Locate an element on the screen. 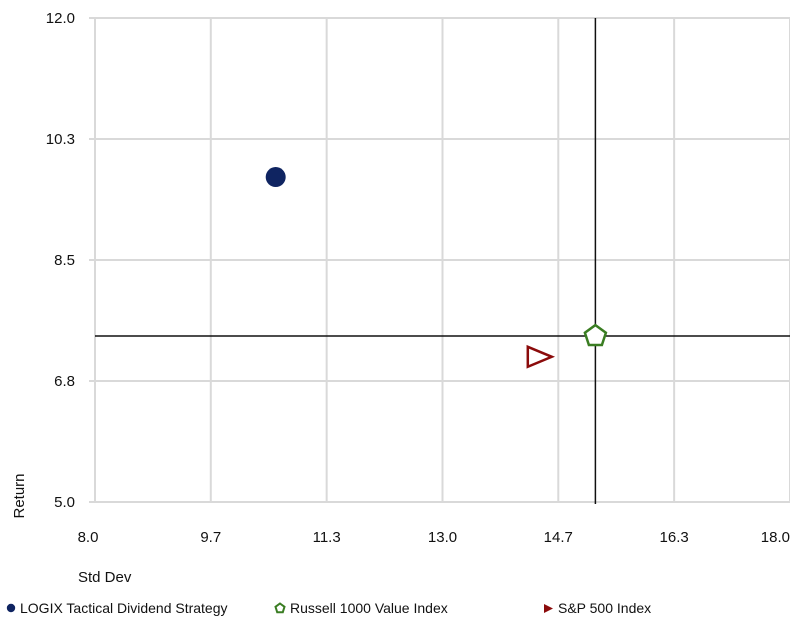 The image size is (790, 623). x-axis-ticks: 8.0 9.7 11.3 13.0 14.7 16.3 18.0 is located at coordinates (434, 537).